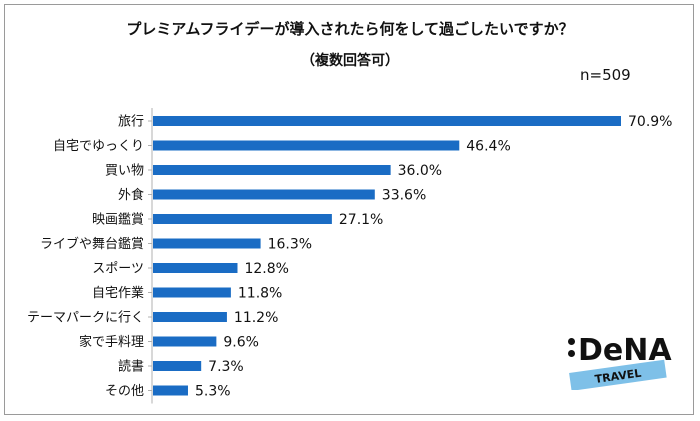 Image resolution: width=700 pixels, height=421 pixels. Describe the element at coordinates (118, 269) in the screenshot. I see `category-label: スポーツ` at that location.